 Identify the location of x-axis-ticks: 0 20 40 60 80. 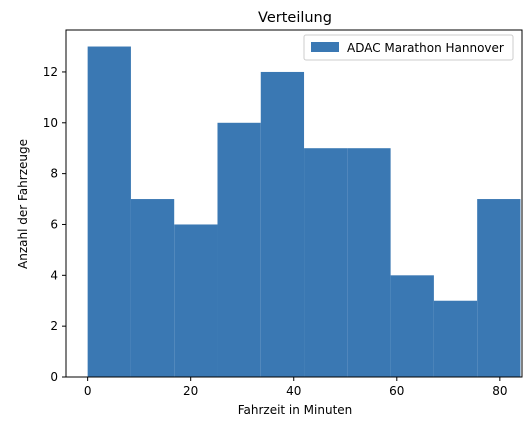
(295, 387).